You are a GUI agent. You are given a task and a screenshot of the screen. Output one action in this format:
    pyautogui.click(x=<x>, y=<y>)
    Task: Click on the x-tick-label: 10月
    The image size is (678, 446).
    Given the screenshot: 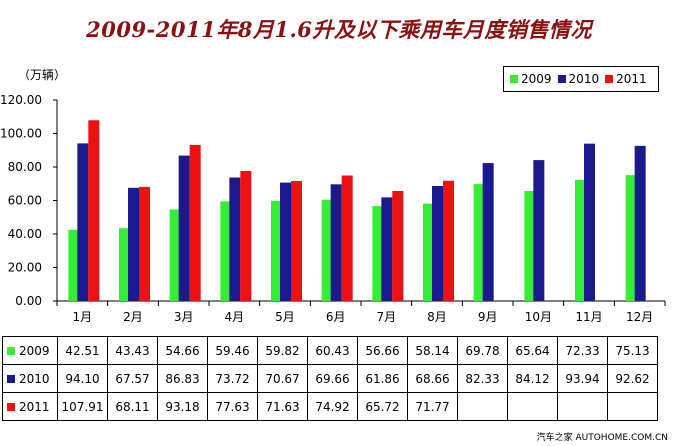 What is the action you would take?
    pyautogui.click(x=538, y=317)
    